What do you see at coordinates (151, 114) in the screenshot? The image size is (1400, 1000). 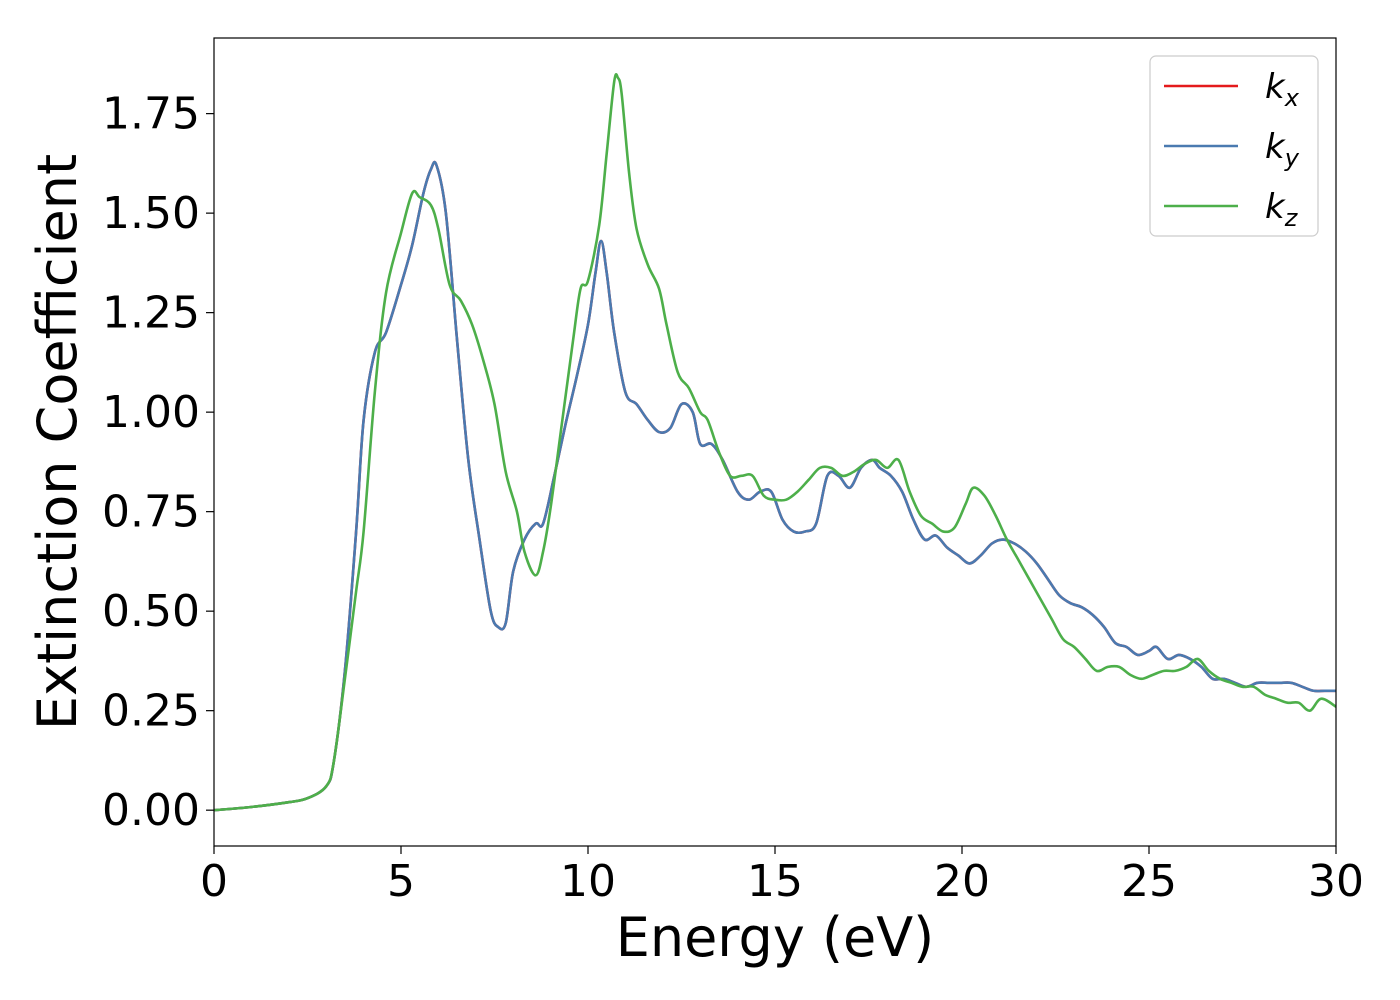 I see `y-tick-label: 1.75` at bounding box center [151, 114].